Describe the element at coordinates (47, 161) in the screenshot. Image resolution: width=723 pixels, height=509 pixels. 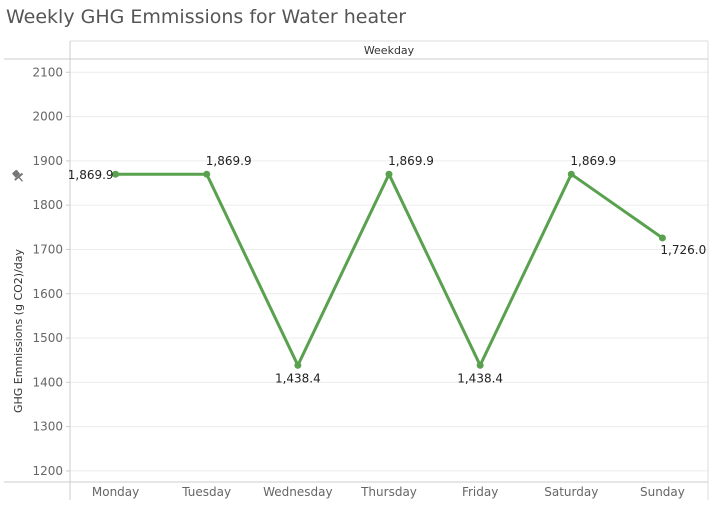
I see `y-tick-label: 1900` at that location.